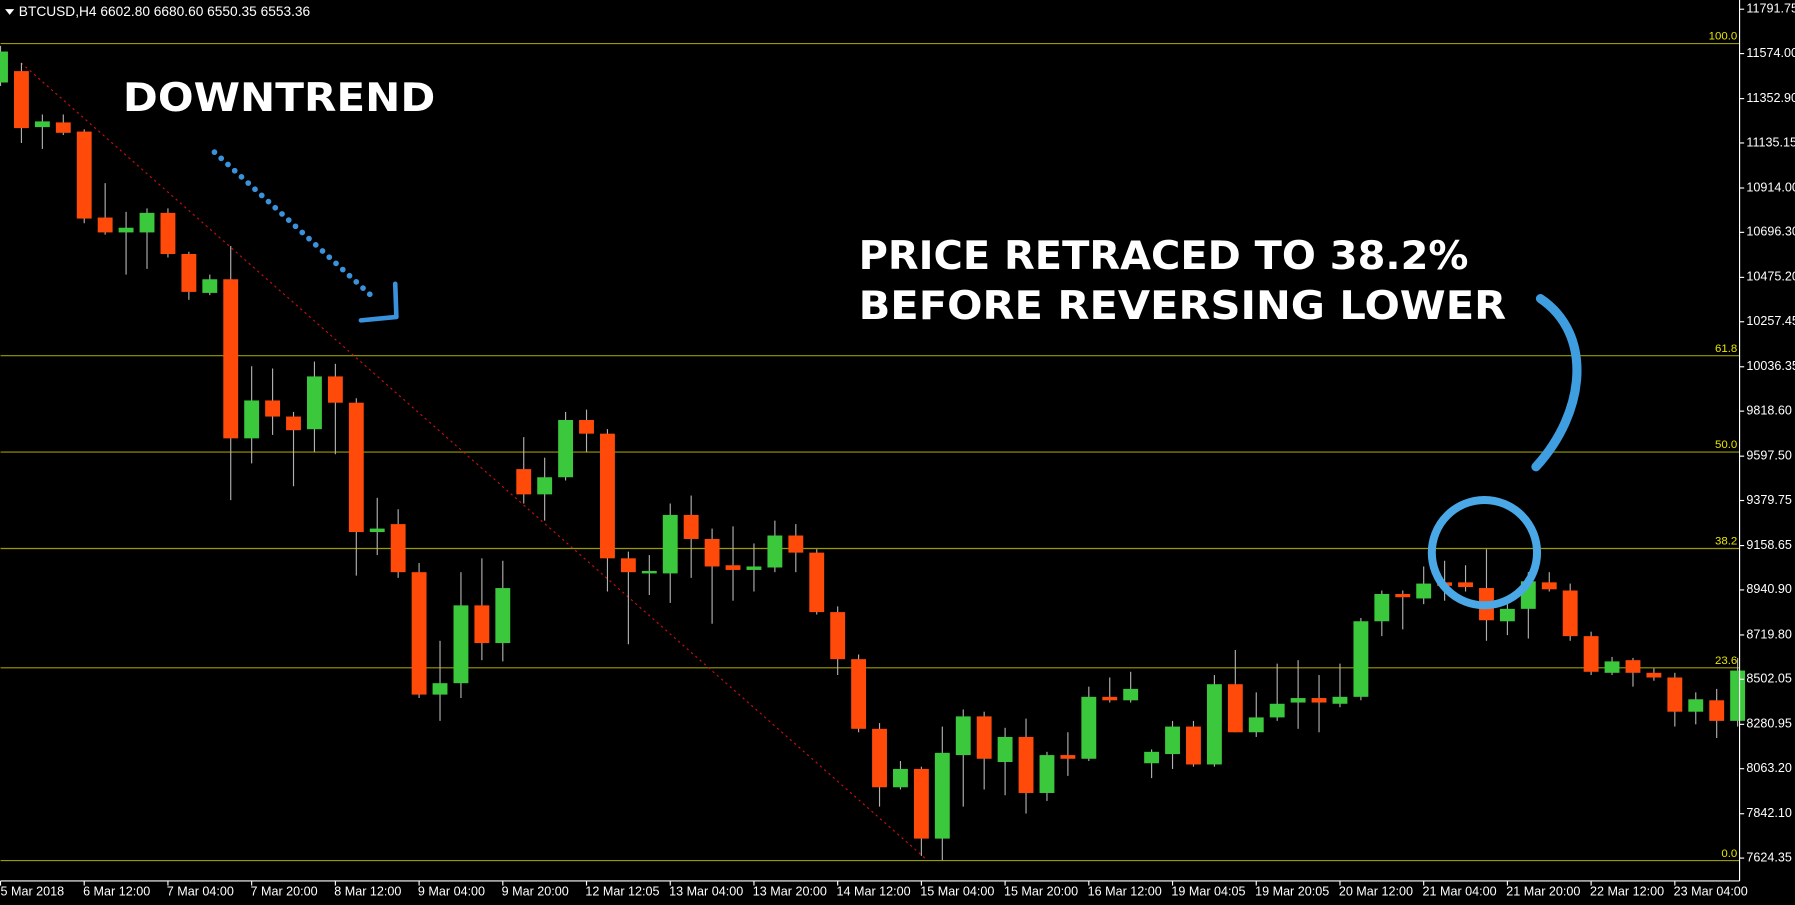 The image size is (1795, 905). What do you see at coordinates (706, 892) in the screenshot?
I see `x-tick-label: 13 Mar 04:00` at bounding box center [706, 892].